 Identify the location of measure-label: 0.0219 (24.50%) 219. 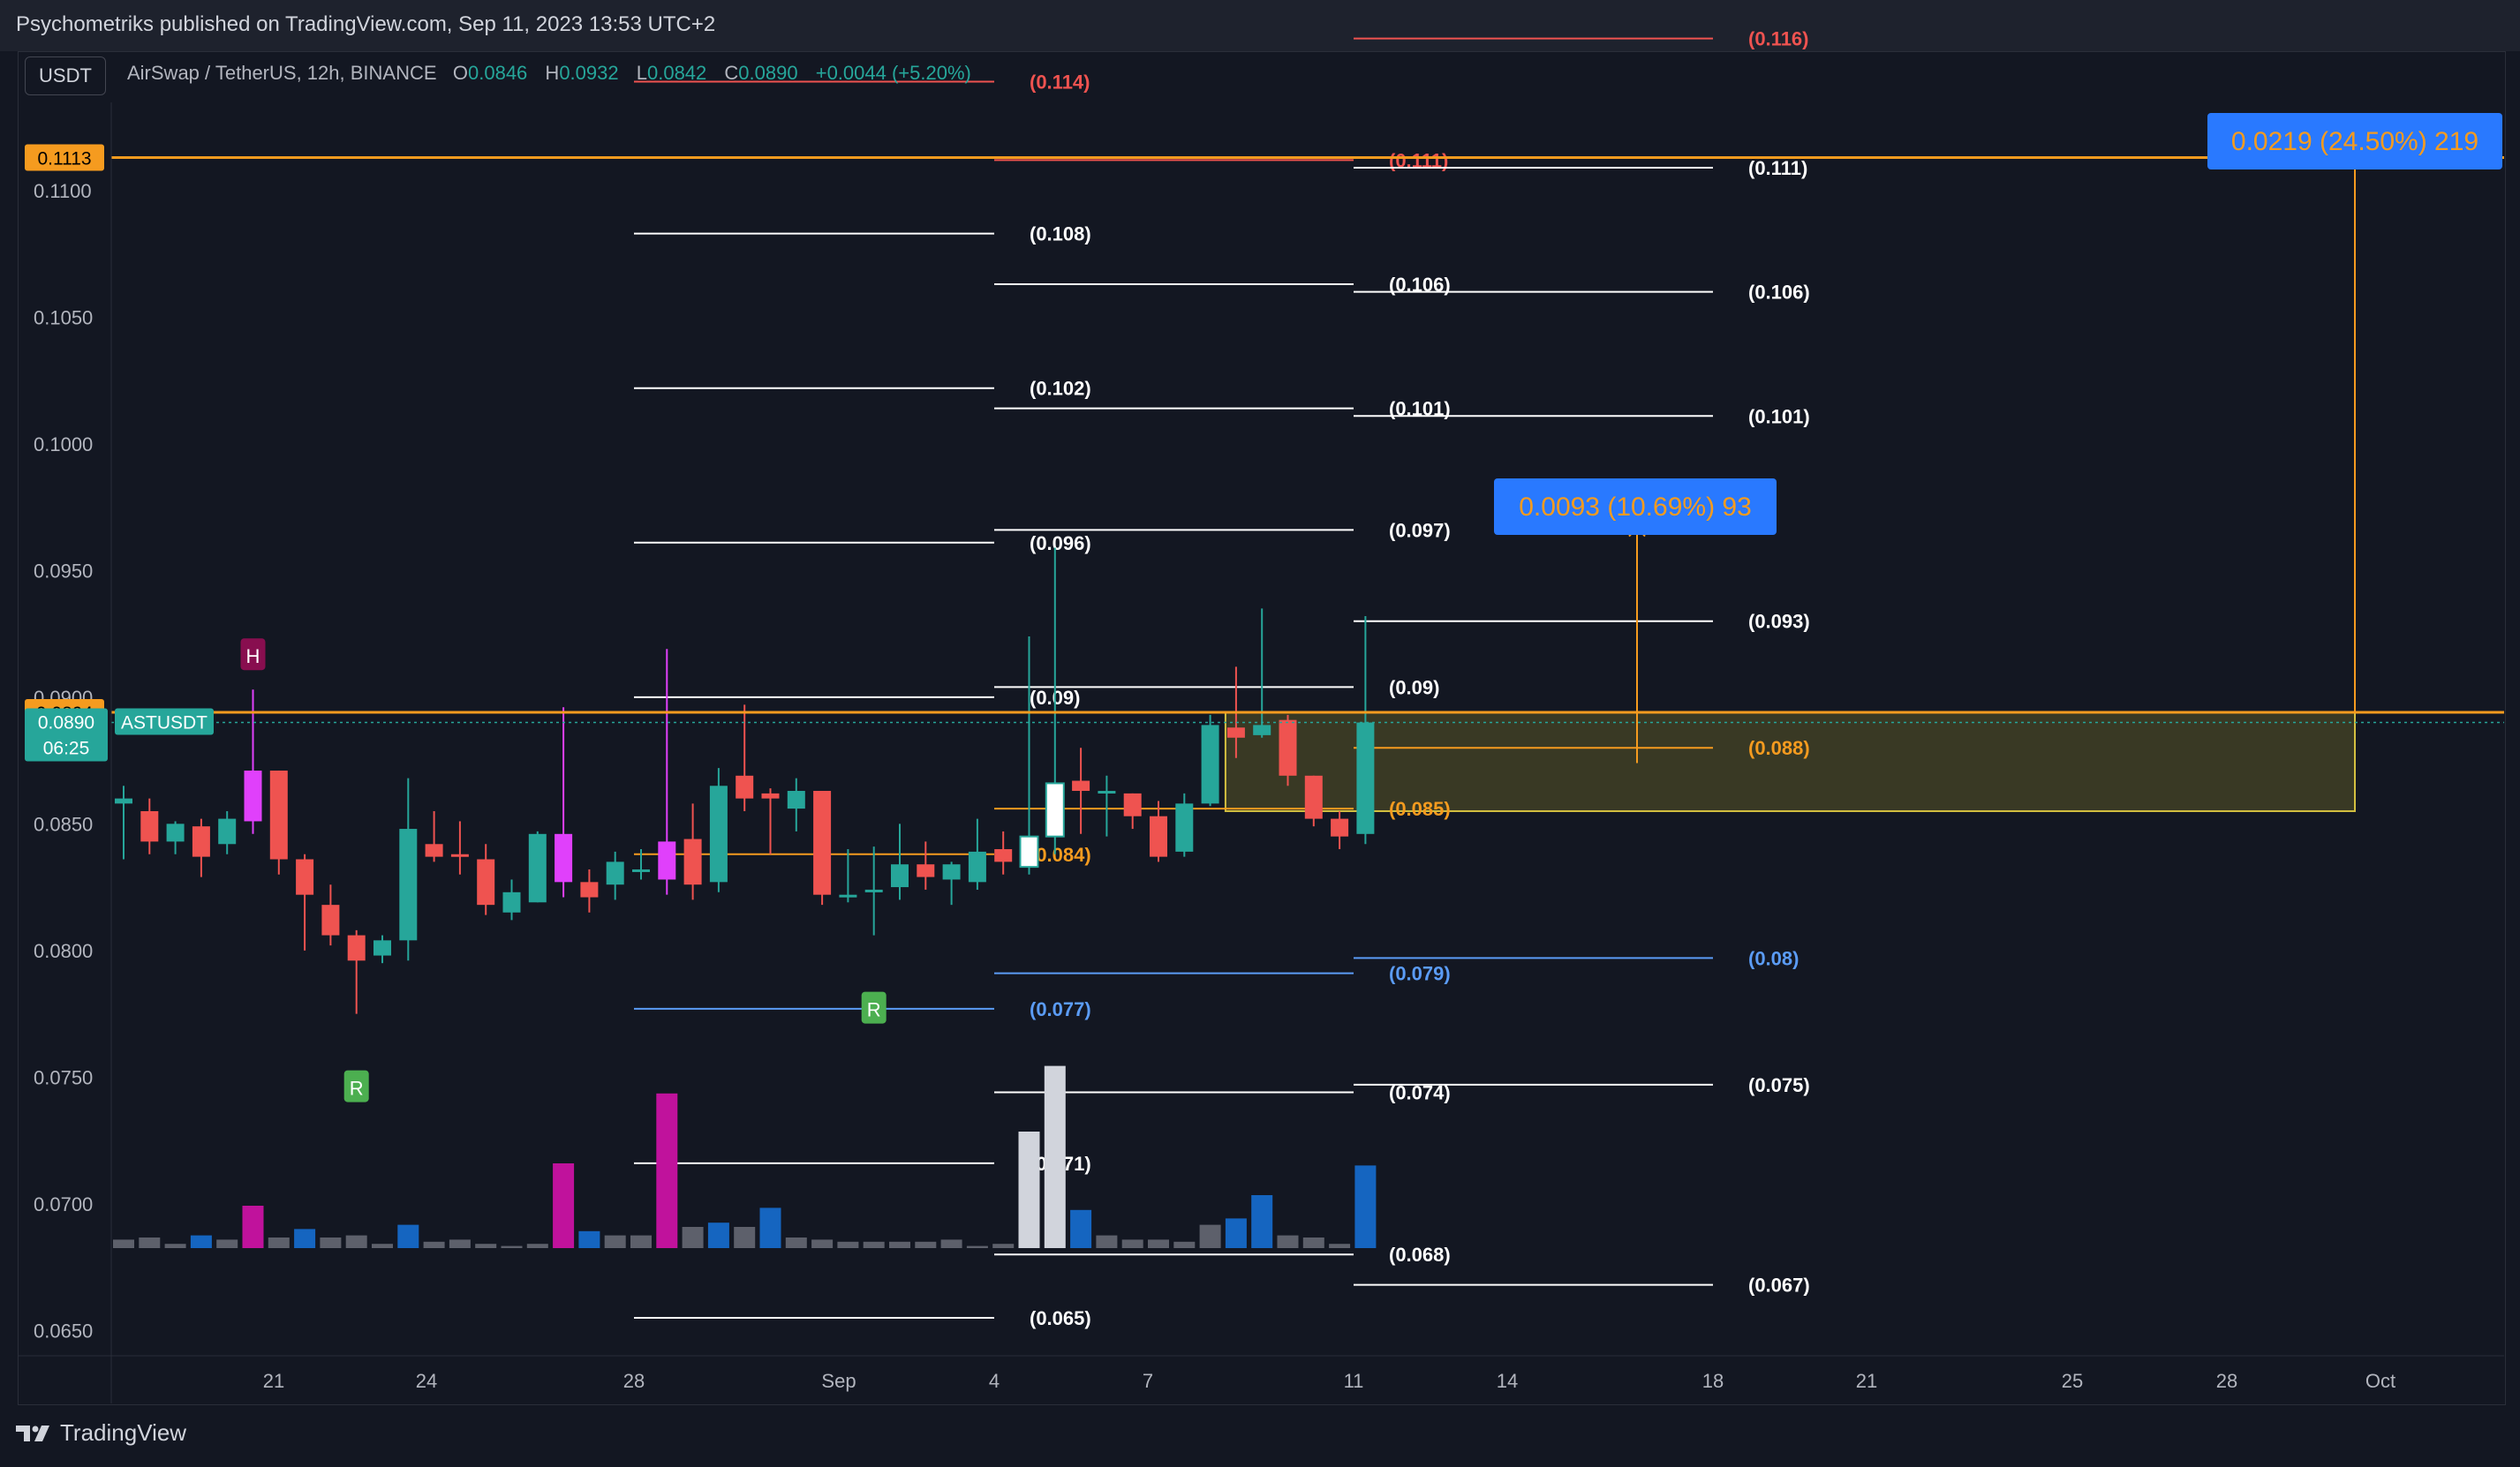
(2355, 141).